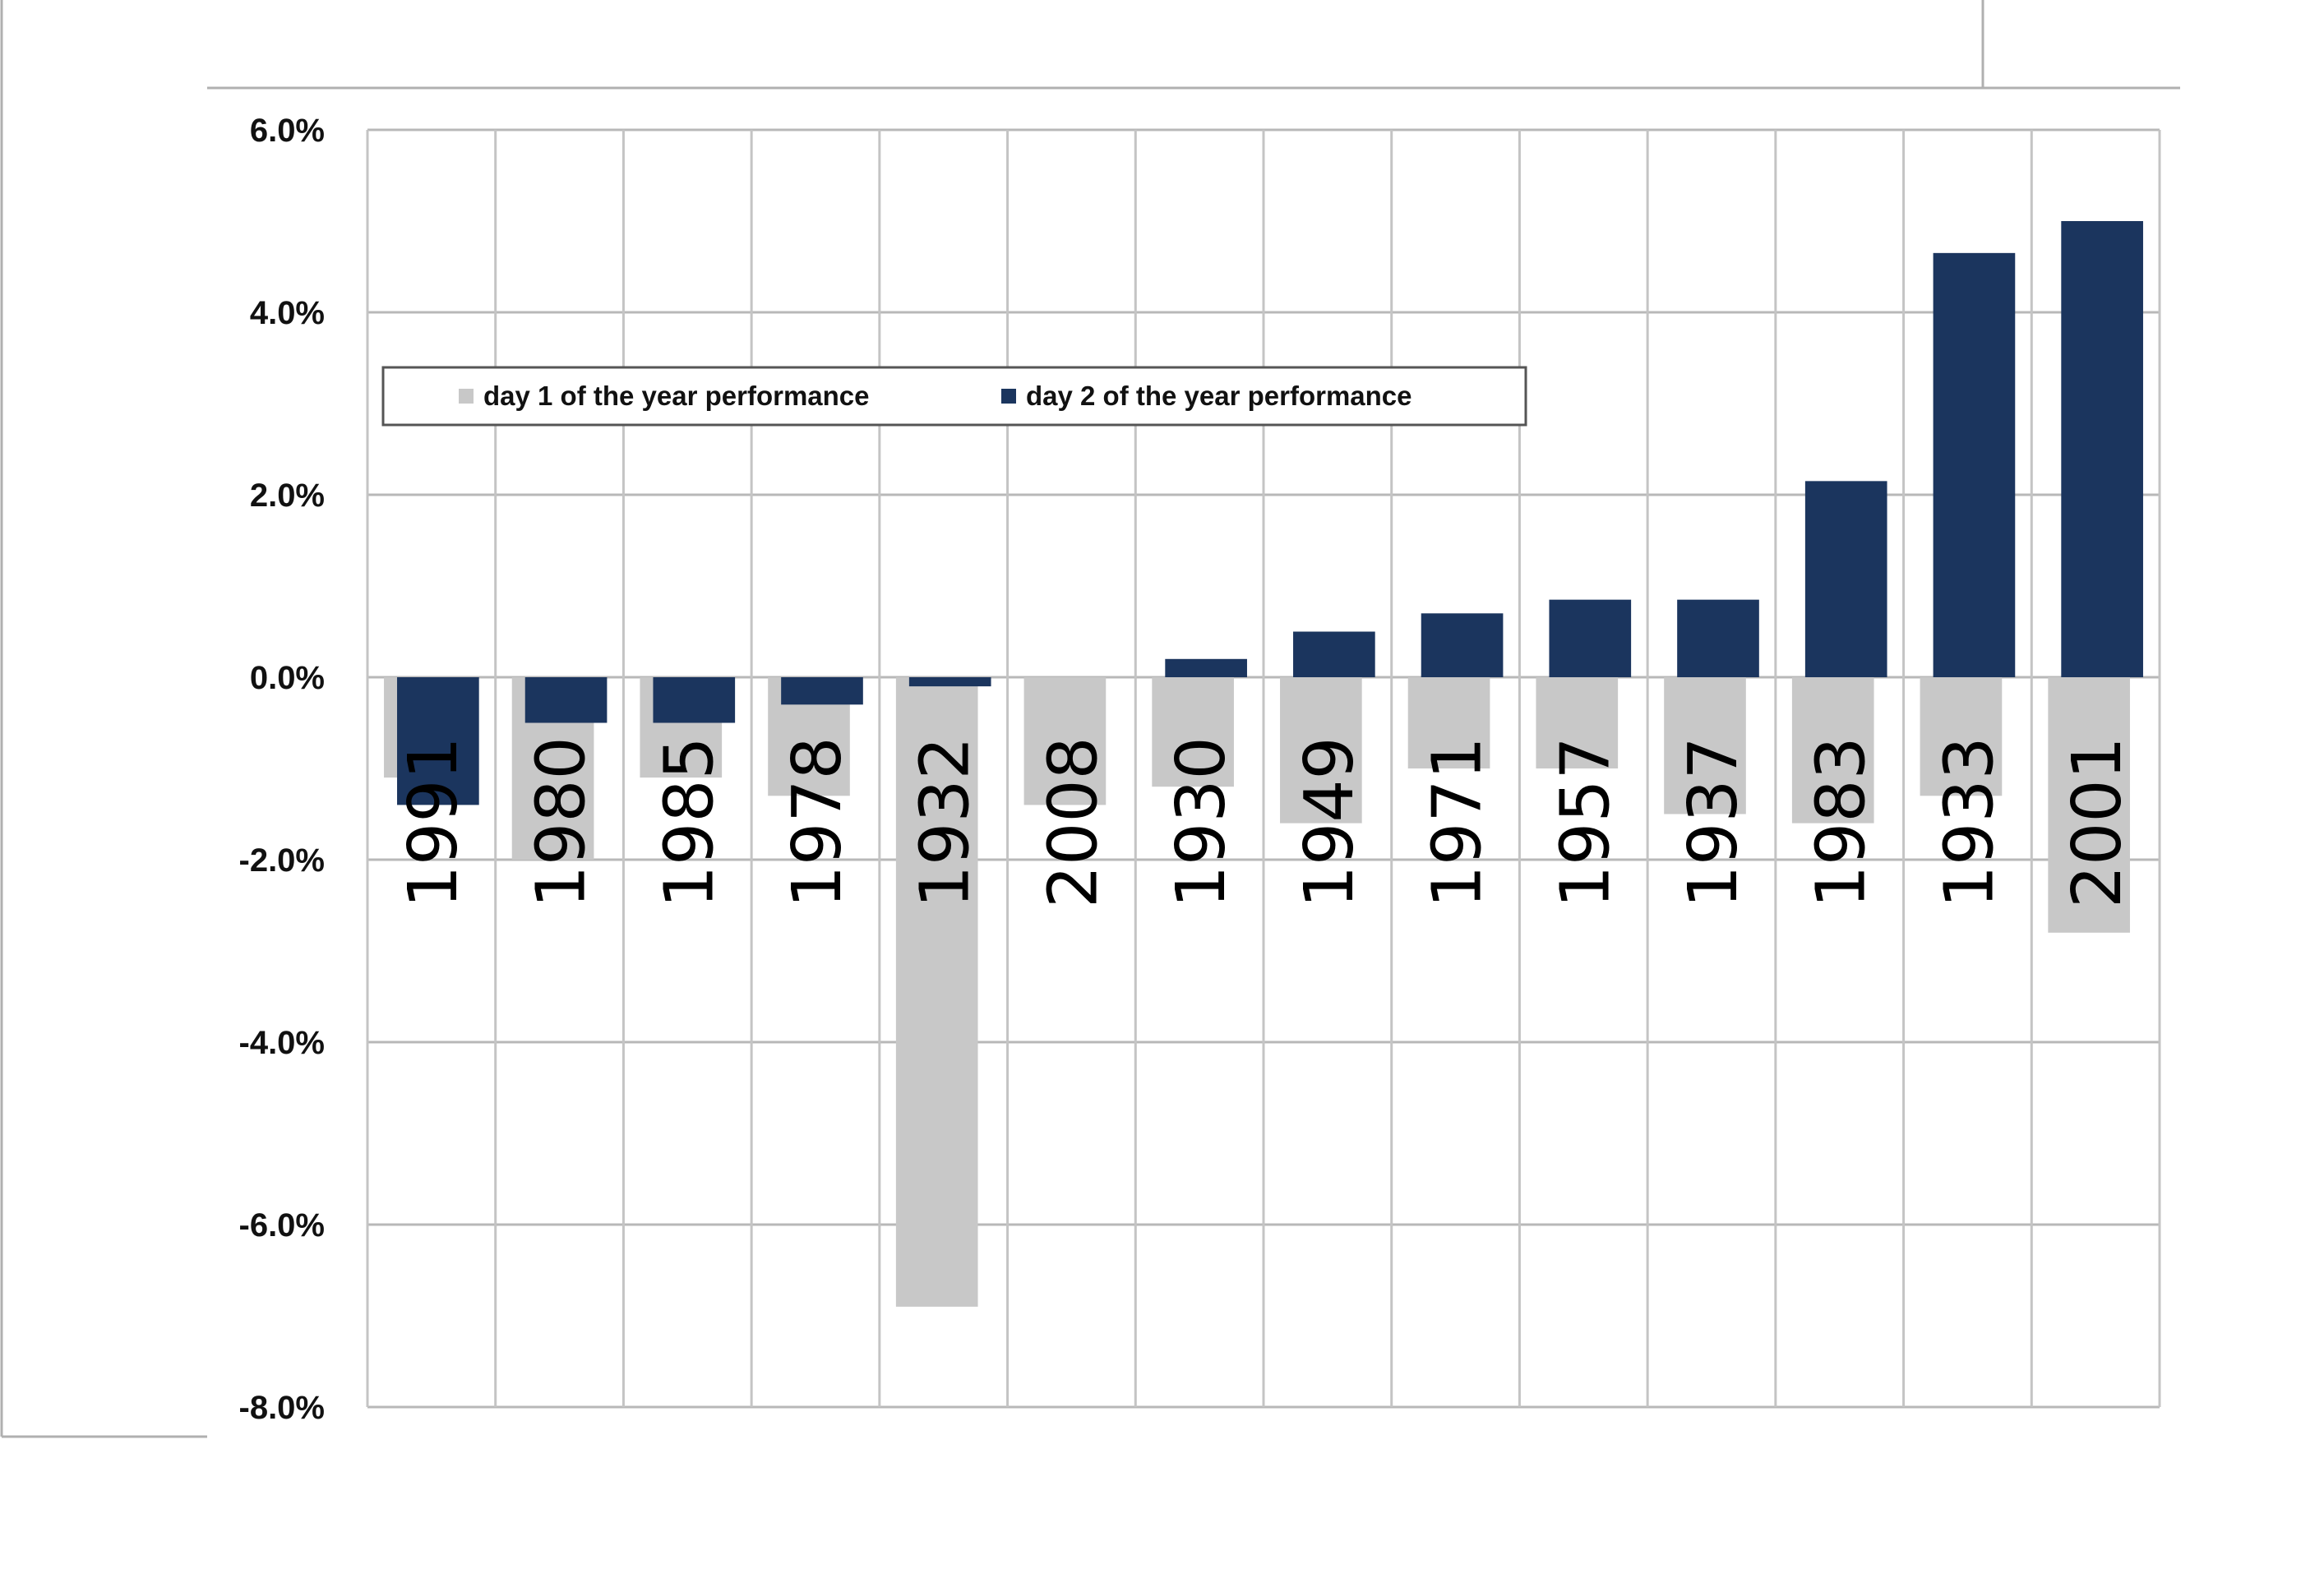 This screenshot has height=1578, width=2324. I want to click on legend-label-day-1: day 1 of the year performance, so click(676, 396).